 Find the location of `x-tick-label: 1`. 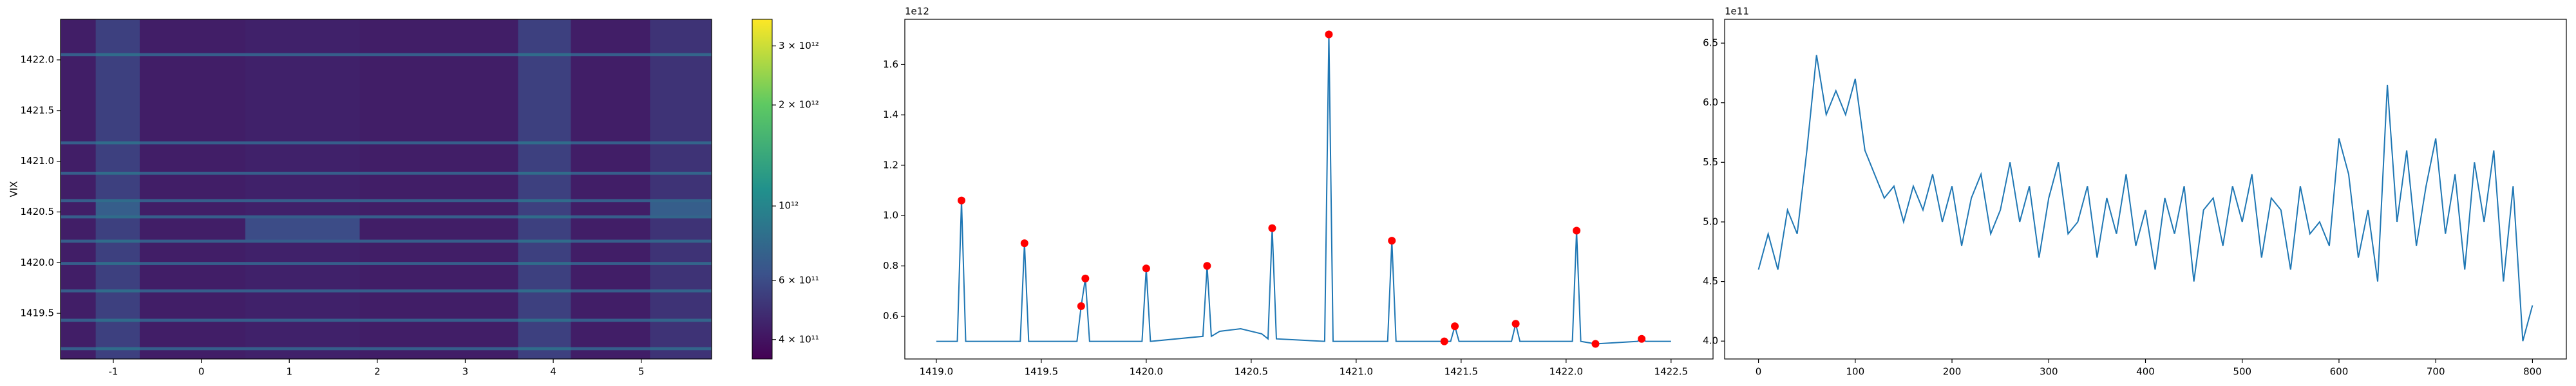

x-tick-label: 1 is located at coordinates (289, 372).